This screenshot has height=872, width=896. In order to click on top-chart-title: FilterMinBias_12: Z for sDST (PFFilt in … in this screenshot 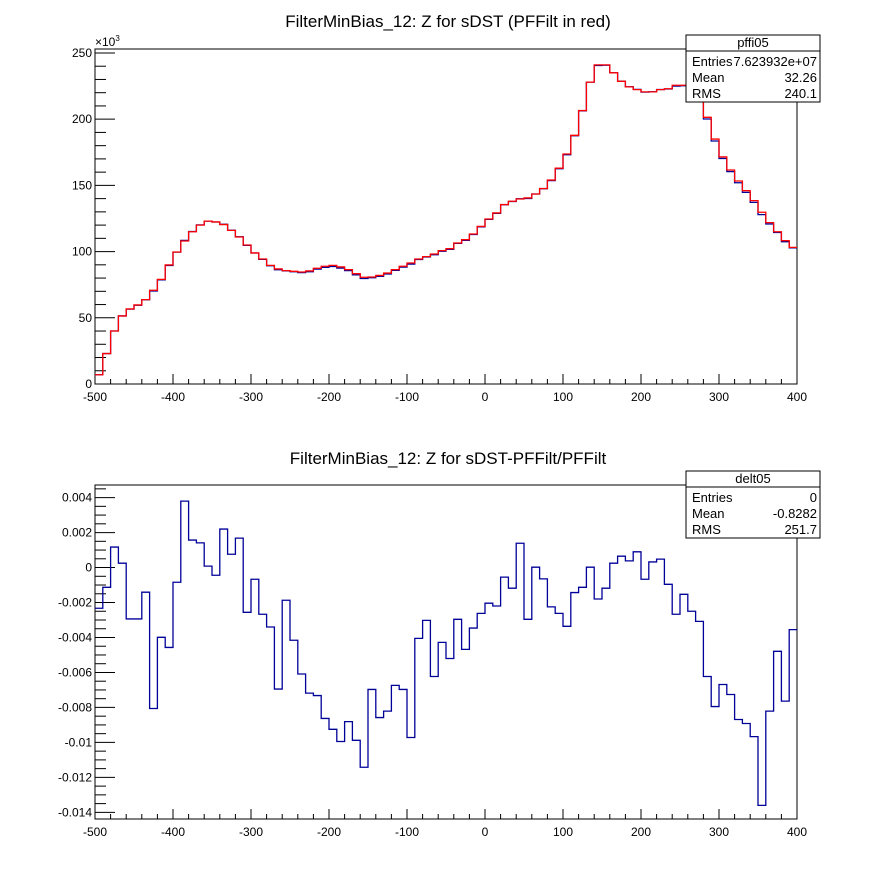, I will do `click(448, 21)`.